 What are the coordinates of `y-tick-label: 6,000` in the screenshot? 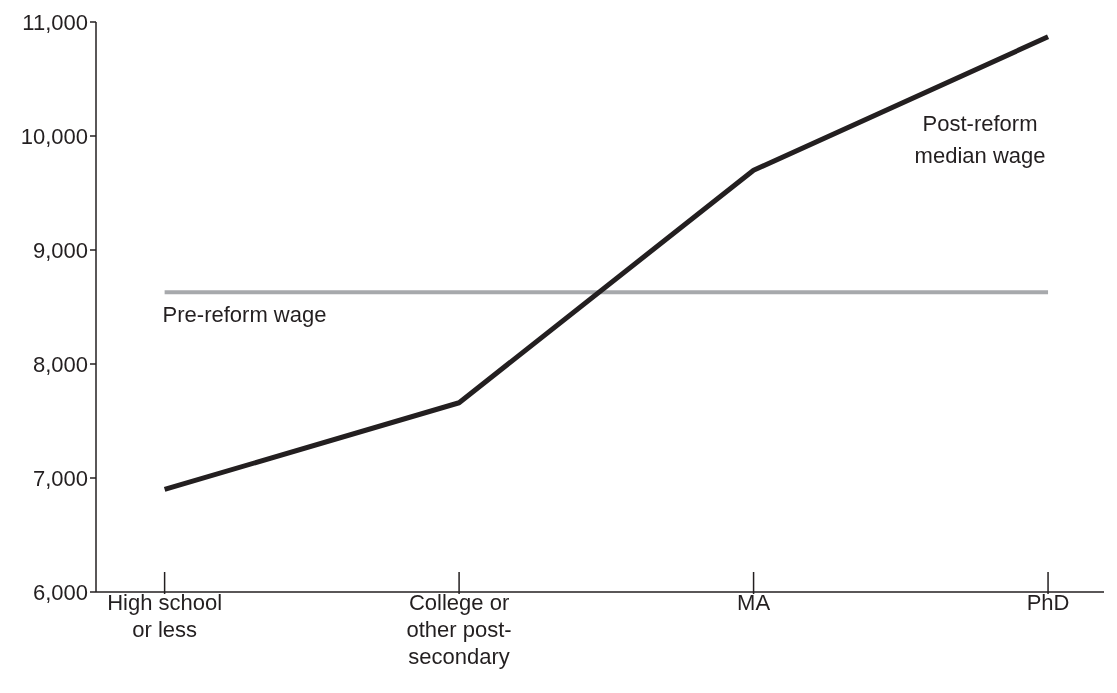 It's located at (60, 592).